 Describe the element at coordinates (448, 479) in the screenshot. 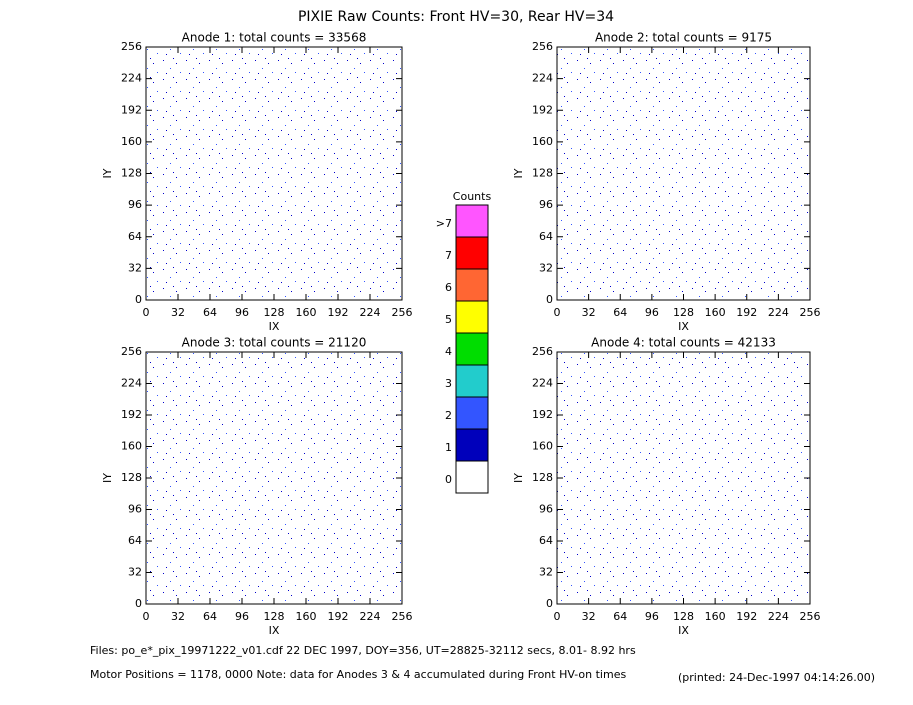

I see `colorbar-label: 0` at that location.